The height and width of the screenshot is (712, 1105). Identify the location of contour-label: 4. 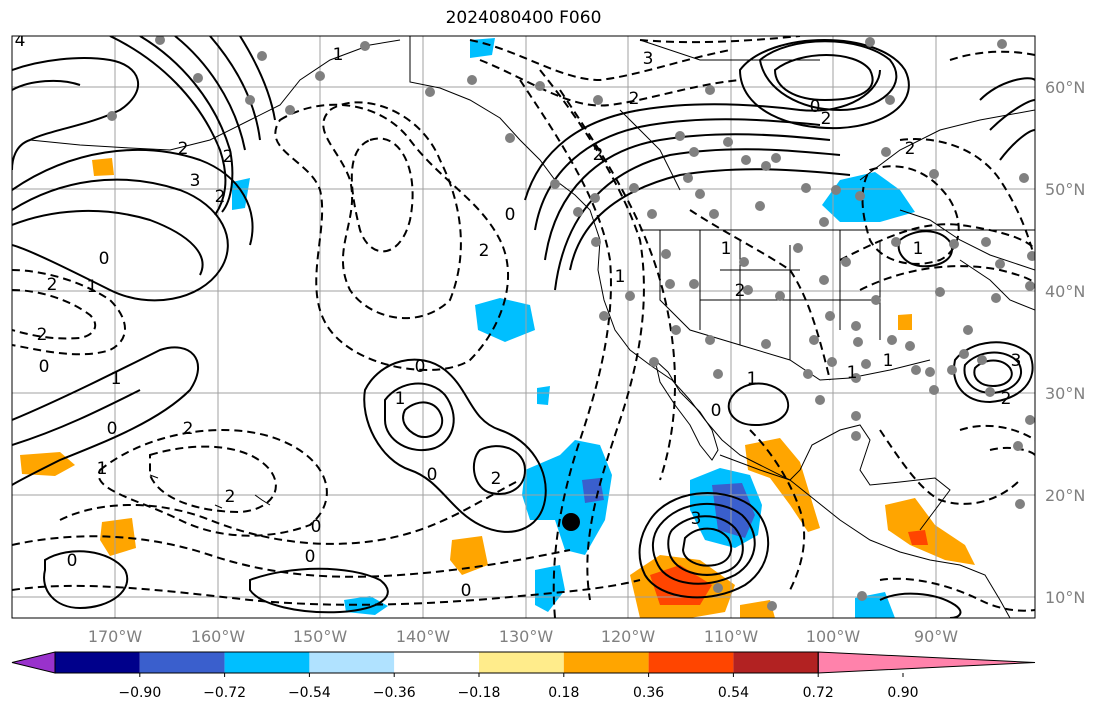
(20, 41).